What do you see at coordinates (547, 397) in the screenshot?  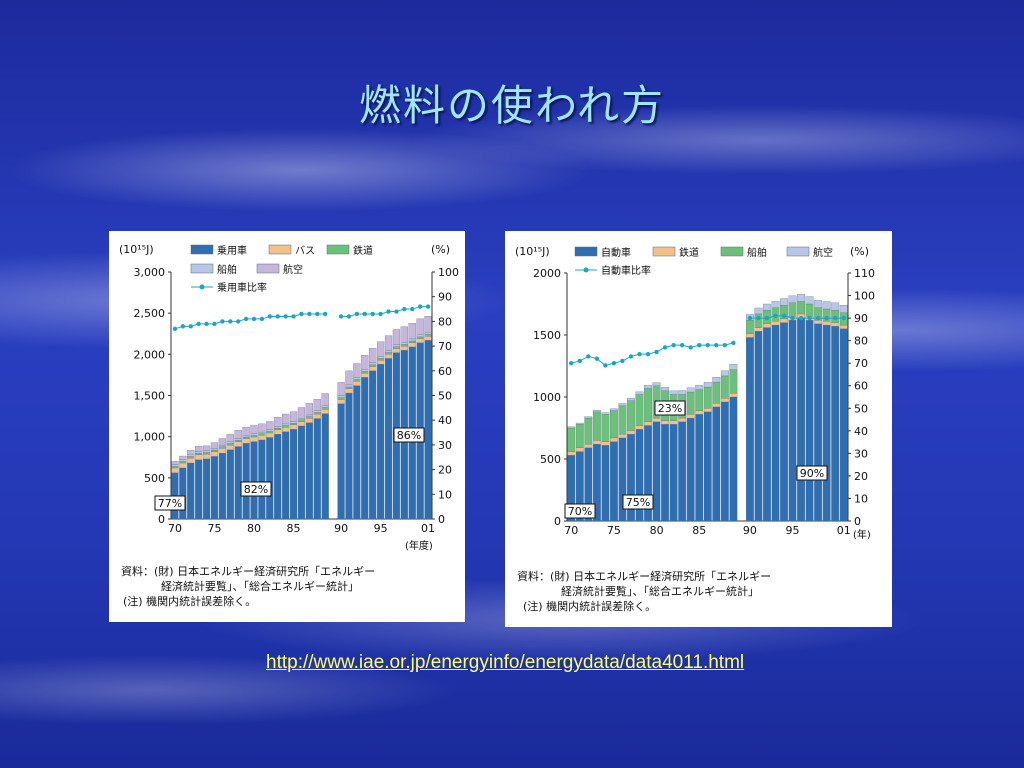 I see `y-tick-label: 1000` at bounding box center [547, 397].